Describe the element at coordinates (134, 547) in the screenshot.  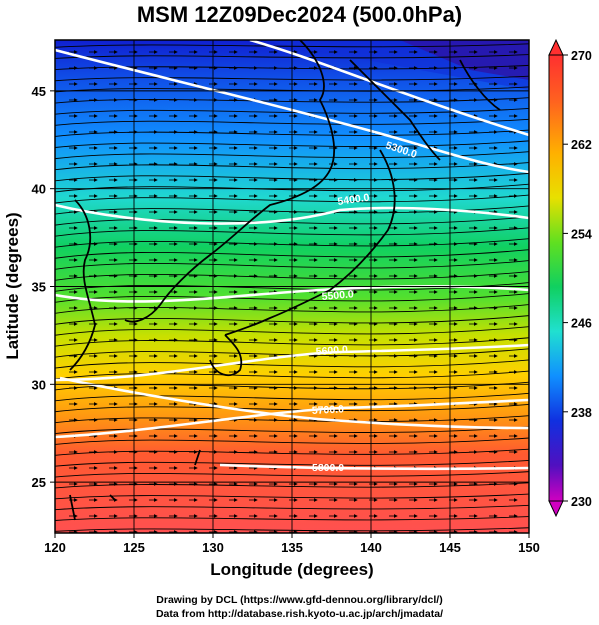
I see `x-tick-label: 125` at that location.